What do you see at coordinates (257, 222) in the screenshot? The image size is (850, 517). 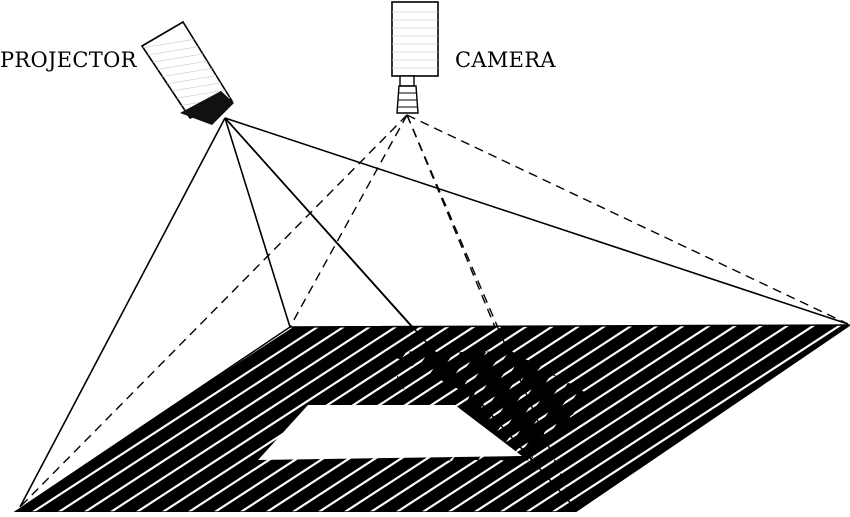 I see `projector-ray-back-left` at bounding box center [257, 222].